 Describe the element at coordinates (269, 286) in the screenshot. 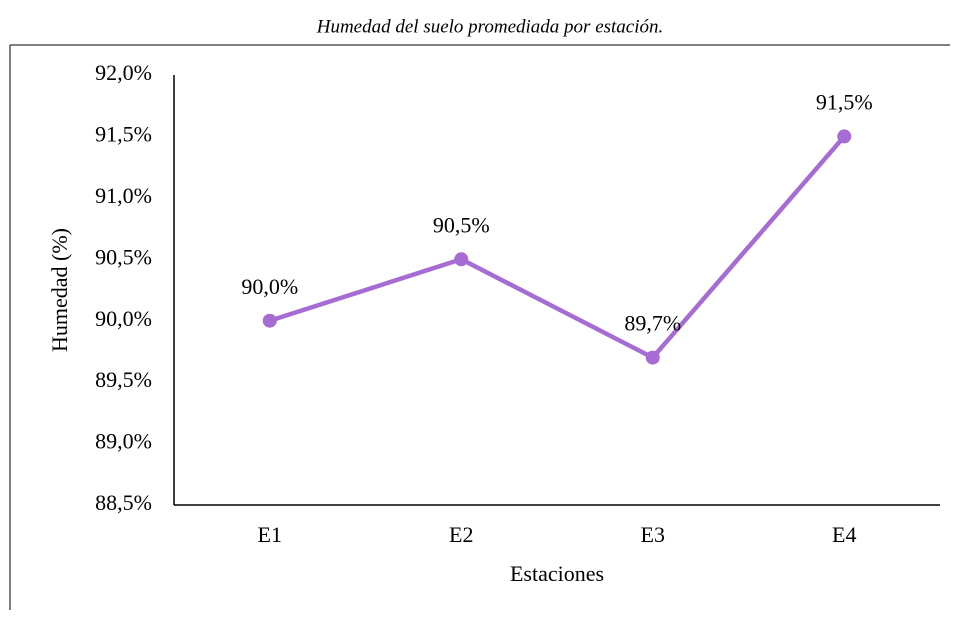

I see `data-label: 90,0%` at that location.